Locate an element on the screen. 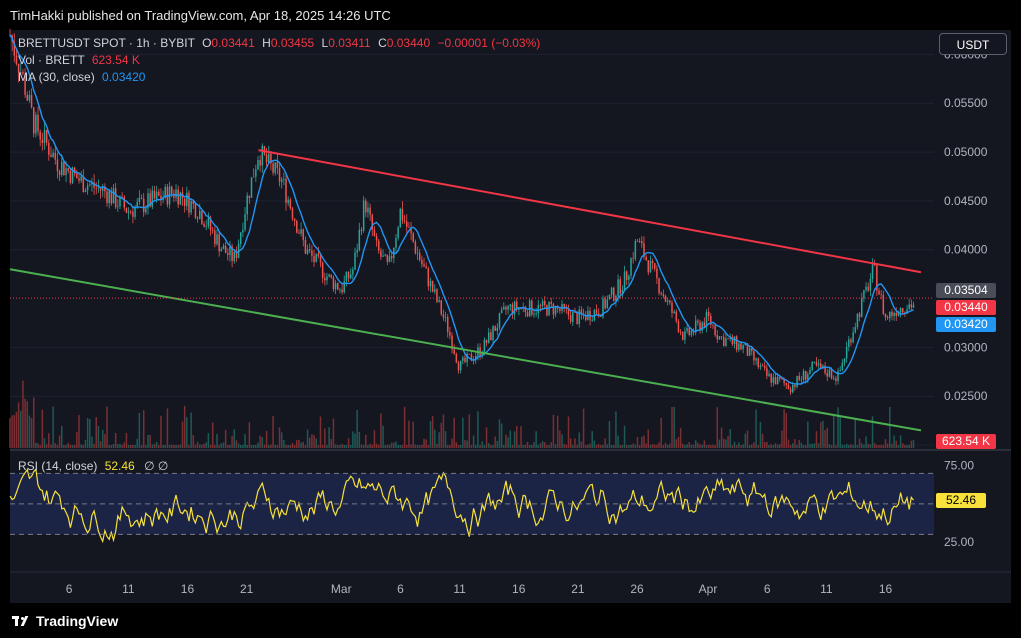  ma-label: MA (30, close) is located at coordinates (56, 77).